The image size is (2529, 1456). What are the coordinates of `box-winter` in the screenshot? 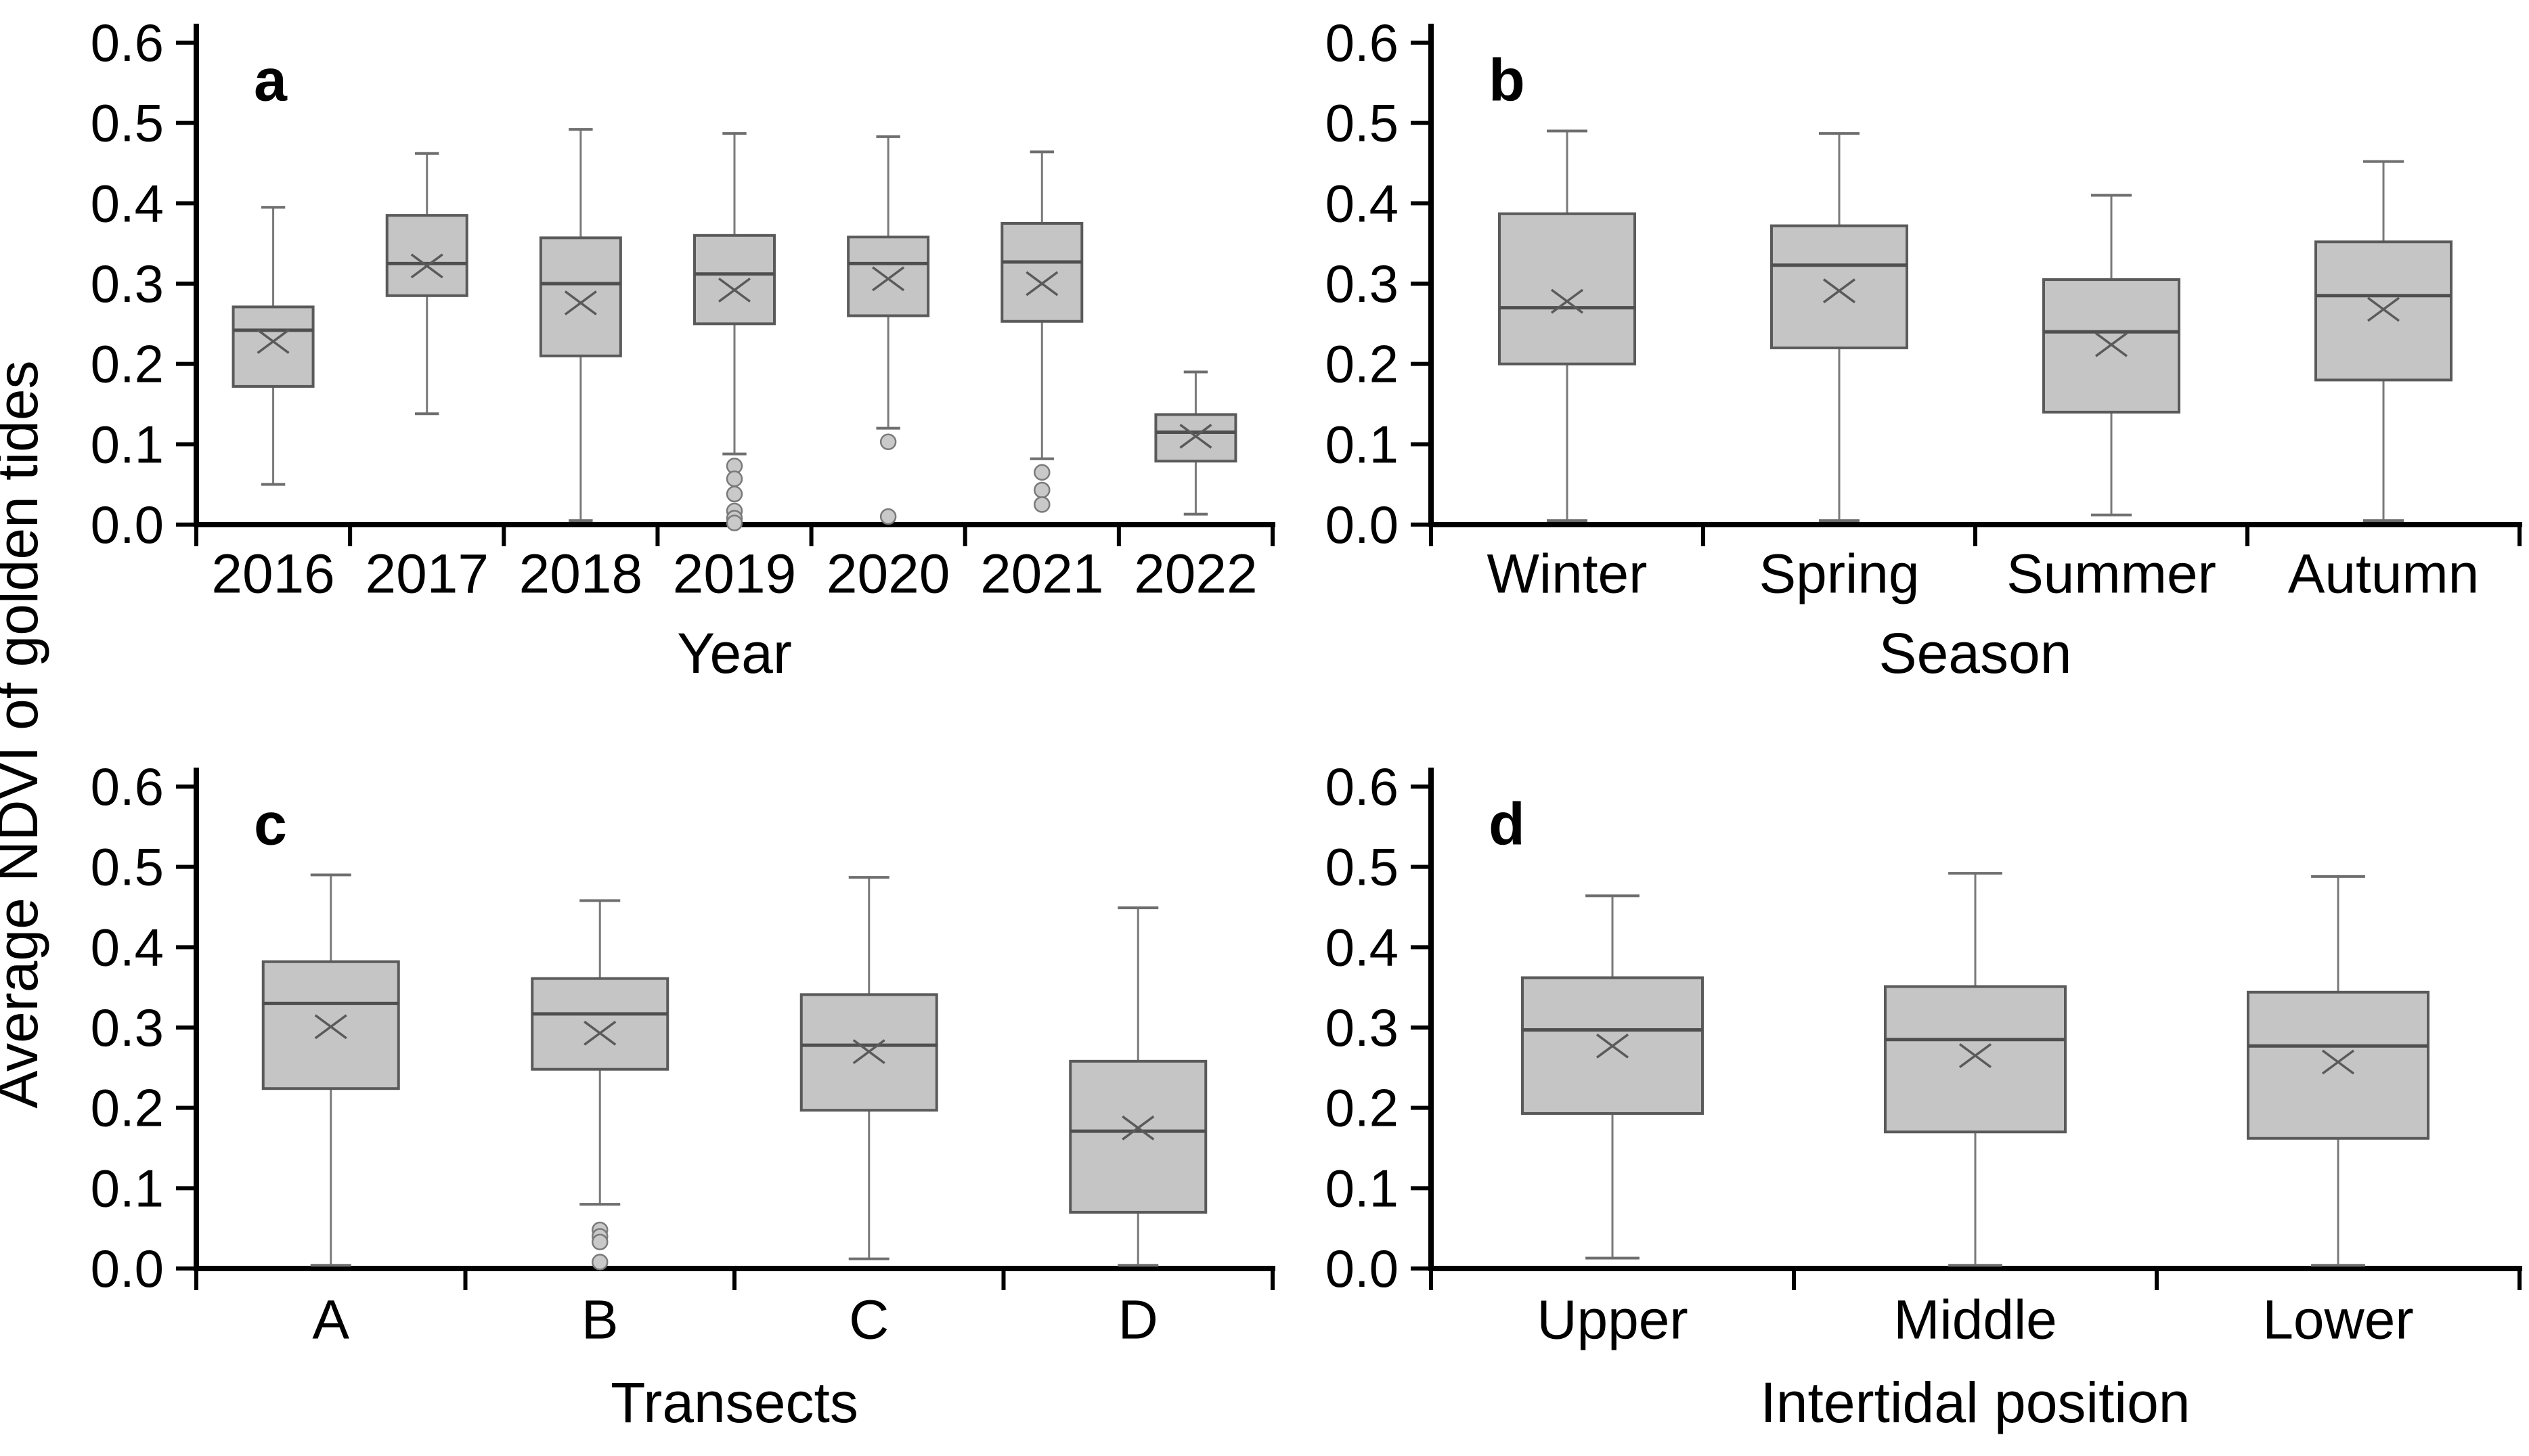 It's located at (1567, 326).